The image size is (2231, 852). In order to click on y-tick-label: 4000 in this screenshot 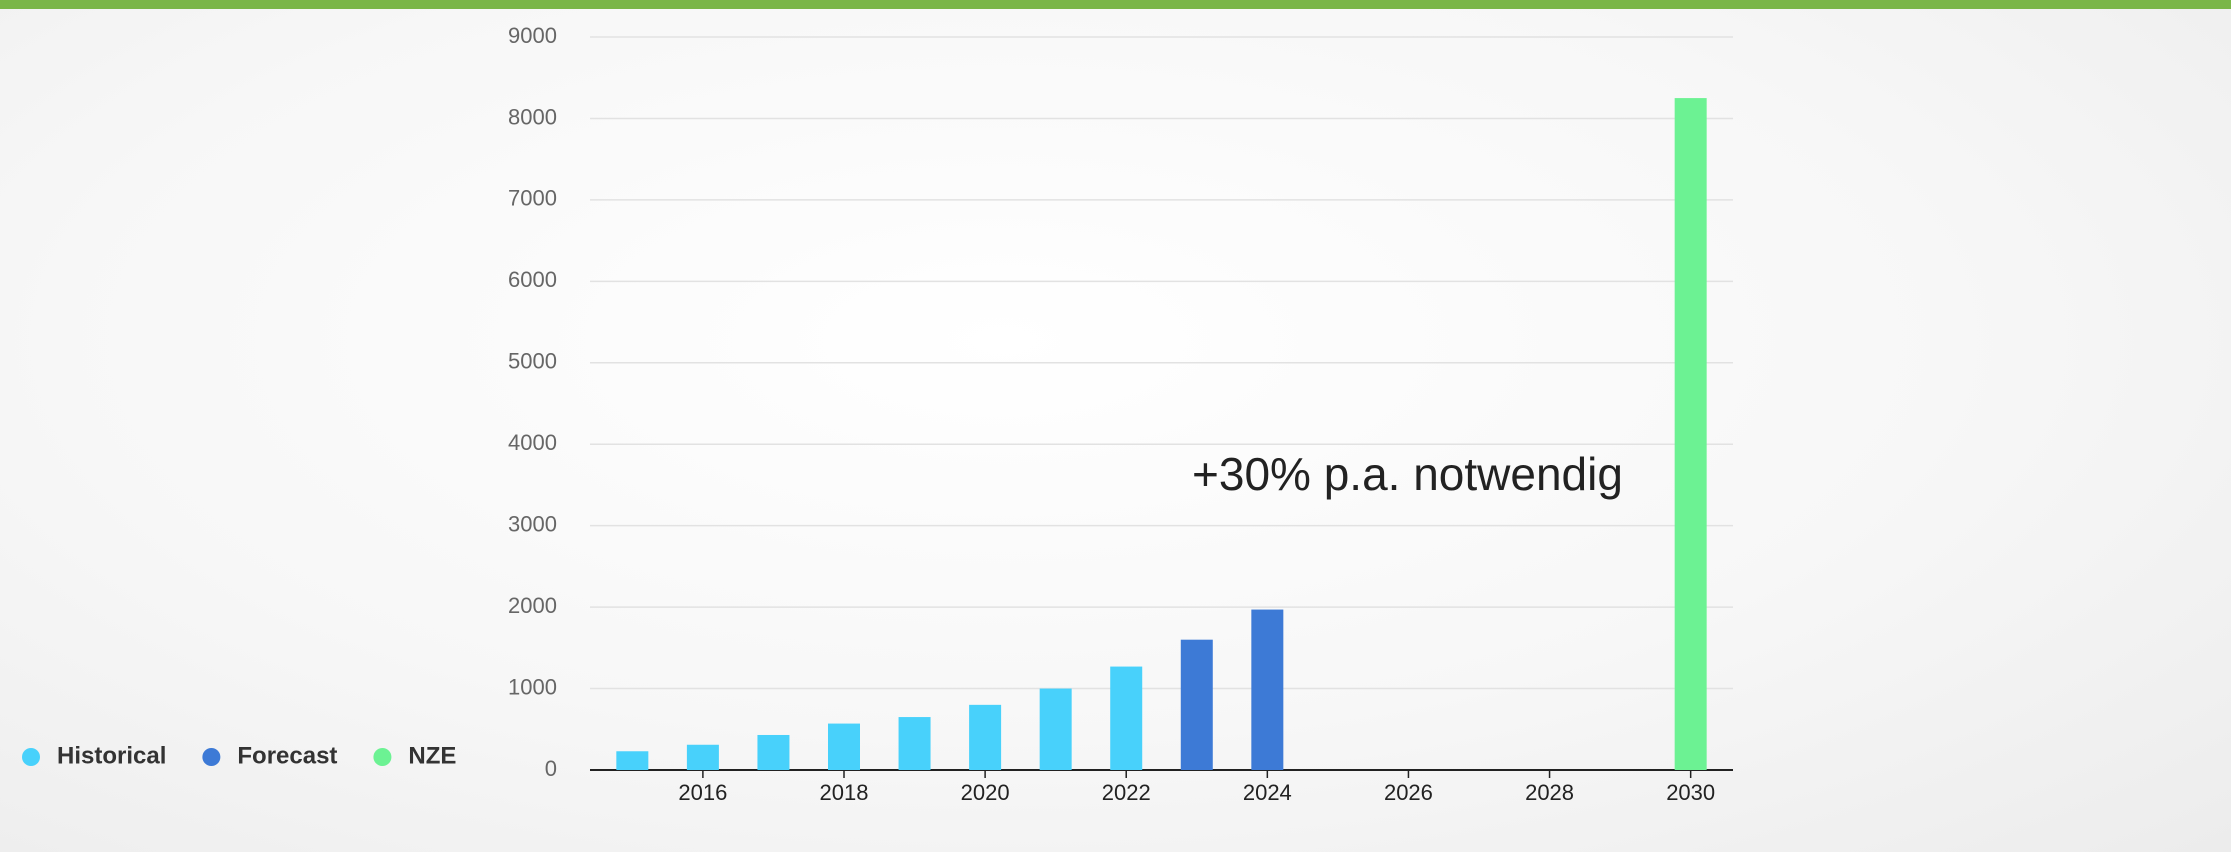, I will do `click(532, 442)`.